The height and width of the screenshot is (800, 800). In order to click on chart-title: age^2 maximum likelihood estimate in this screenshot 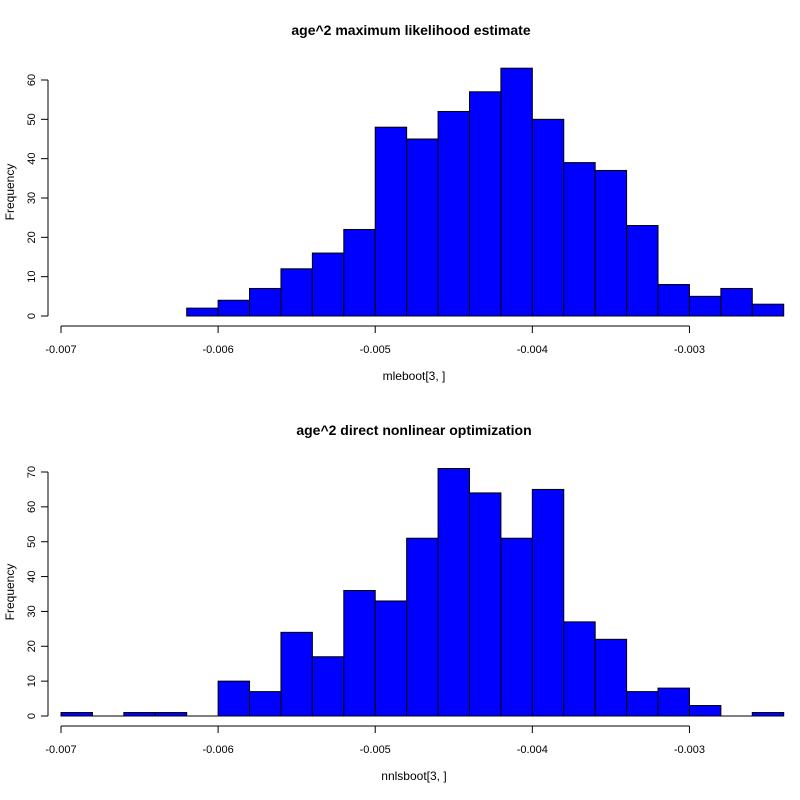, I will do `click(410, 30)`.